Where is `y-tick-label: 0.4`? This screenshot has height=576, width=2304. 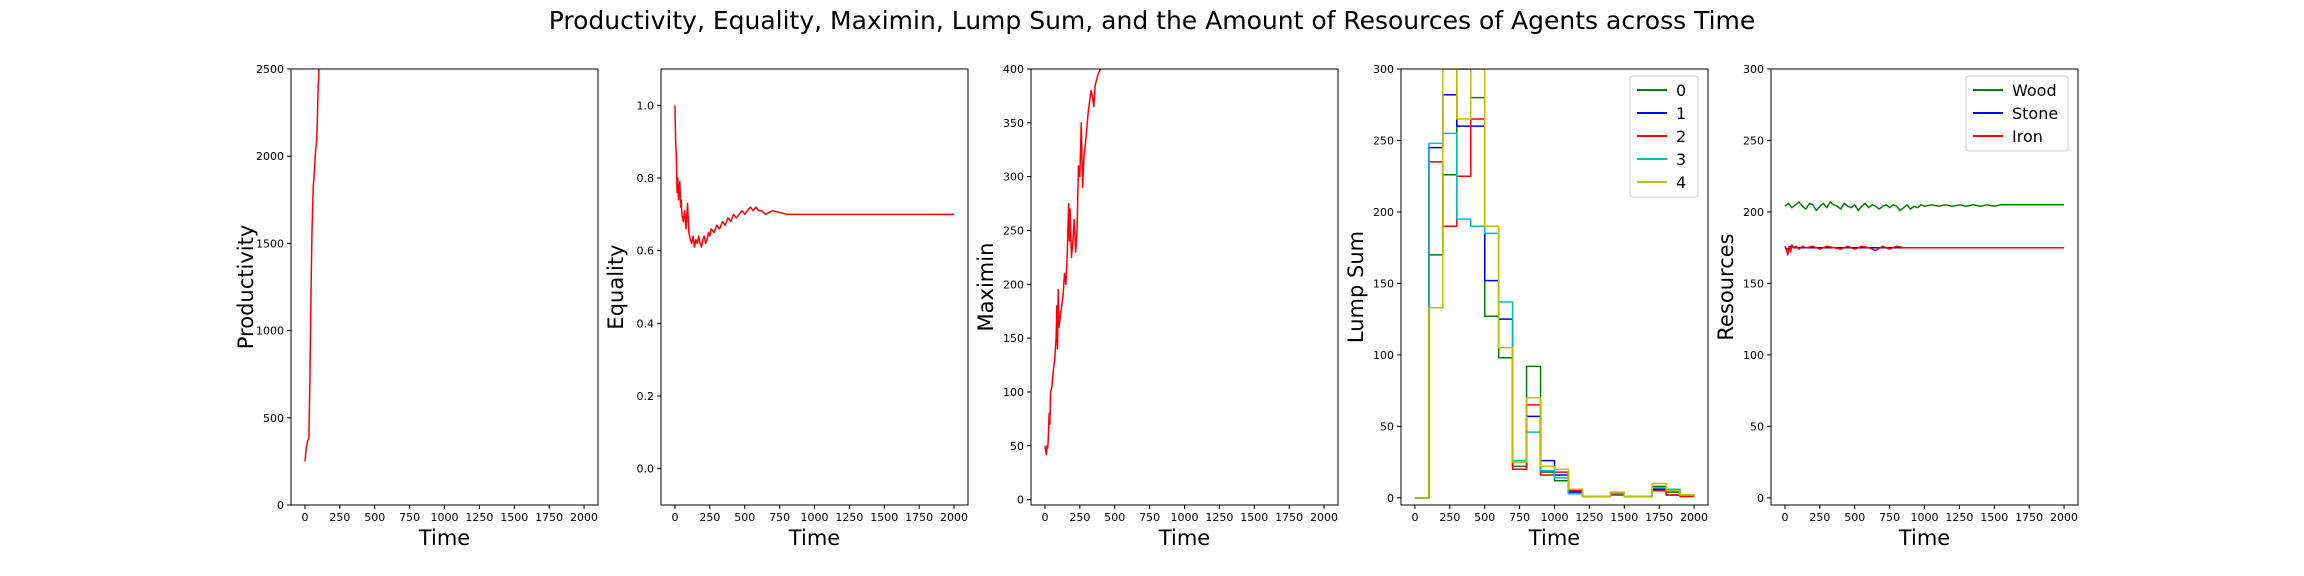
y-tick-label: 0.4 is located at coordinates (646, 323).